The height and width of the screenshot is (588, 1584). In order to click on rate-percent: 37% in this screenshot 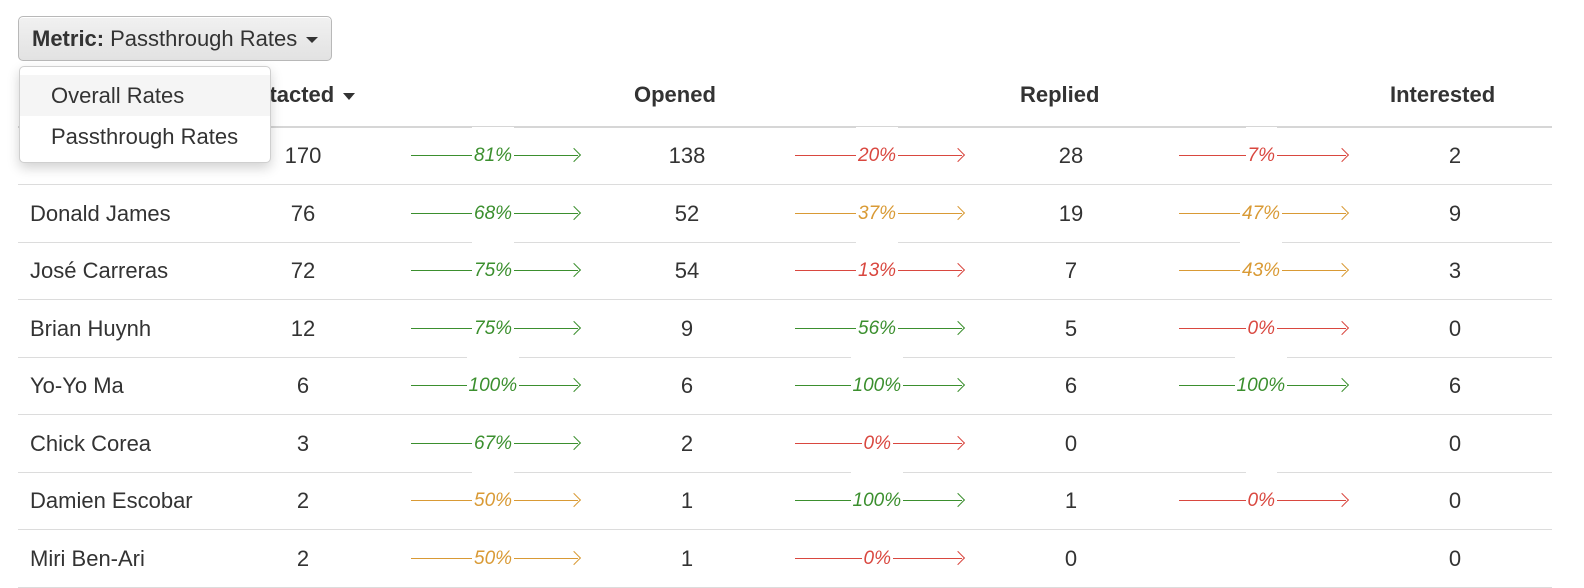, I will do `click(877, 213)`.